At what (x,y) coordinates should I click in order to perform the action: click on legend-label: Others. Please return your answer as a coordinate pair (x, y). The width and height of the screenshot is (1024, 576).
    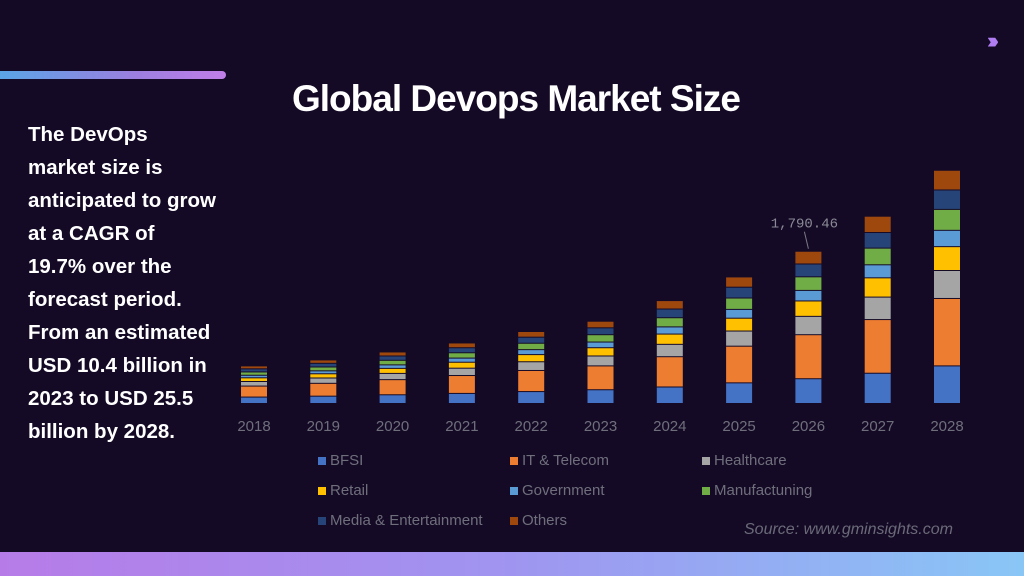
    Looking at the image, I should click on (545, 520).